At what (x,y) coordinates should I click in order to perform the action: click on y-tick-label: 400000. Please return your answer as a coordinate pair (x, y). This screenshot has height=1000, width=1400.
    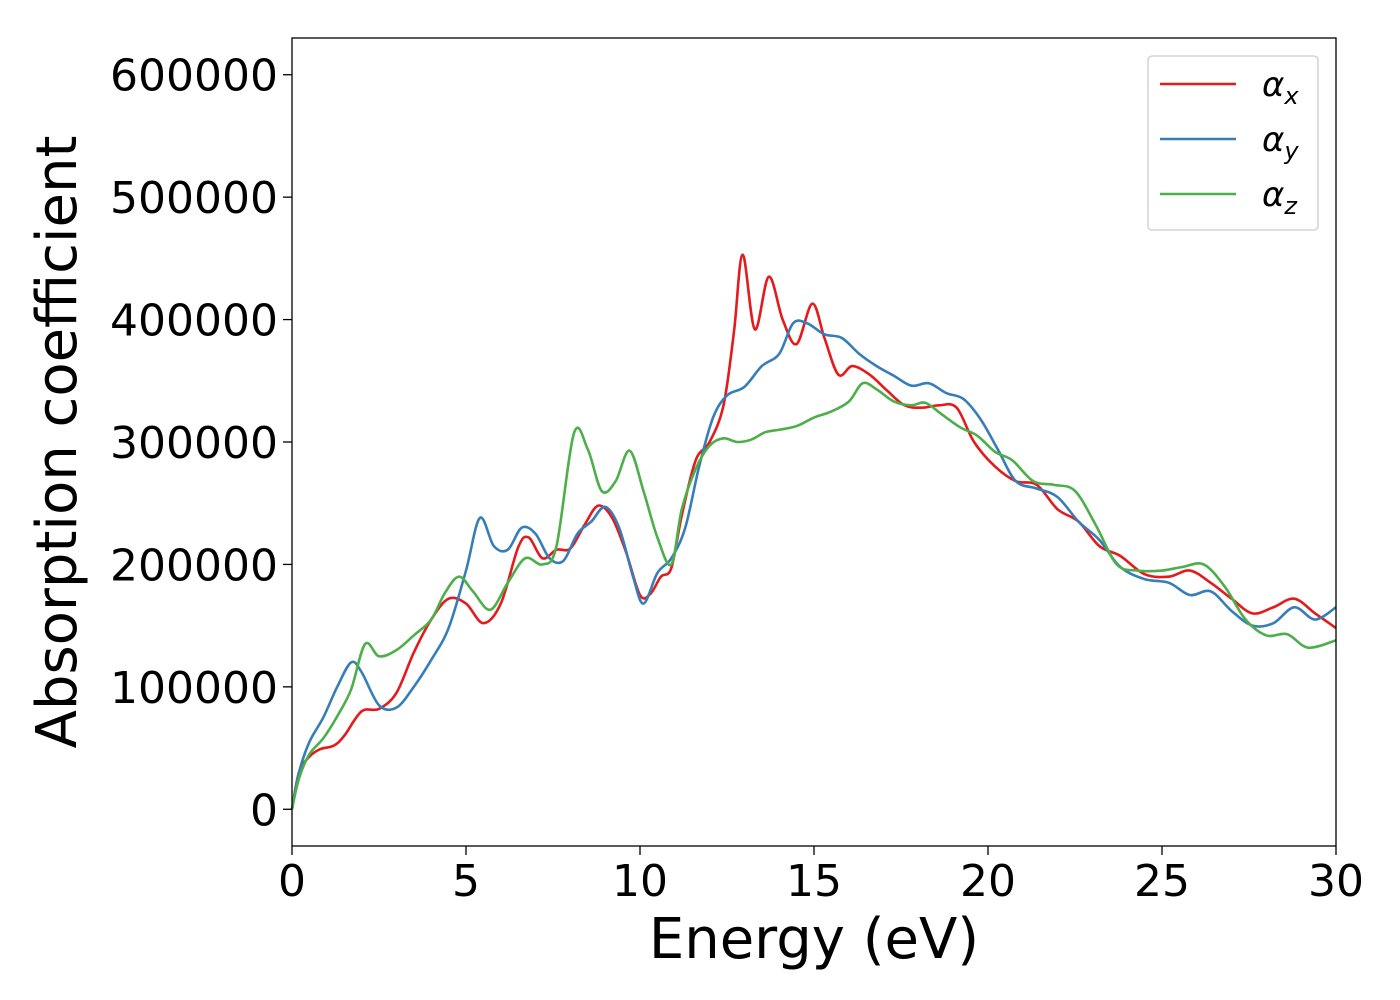
    Looking at the image, I should click on (194, 321).